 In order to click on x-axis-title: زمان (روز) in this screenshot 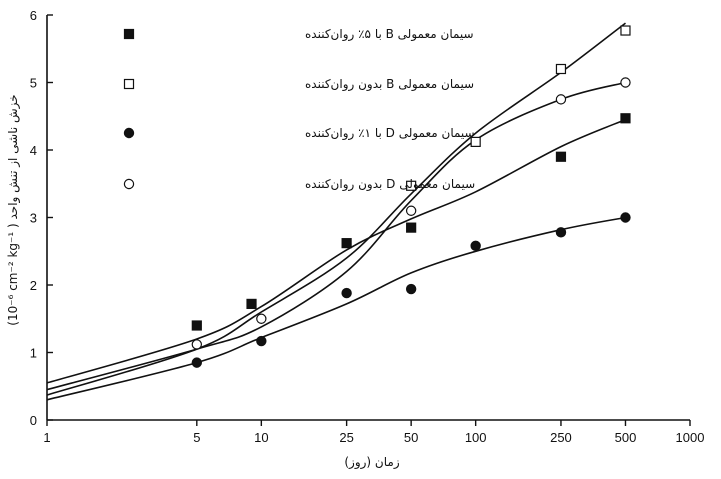, I will do `click(371, 462)`.